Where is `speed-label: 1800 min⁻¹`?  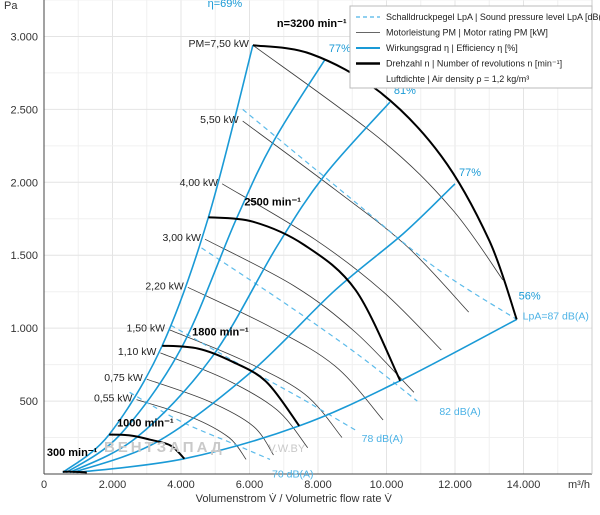
speed-label: 1800 min⁻¹ is located at coordinates (220, 333).